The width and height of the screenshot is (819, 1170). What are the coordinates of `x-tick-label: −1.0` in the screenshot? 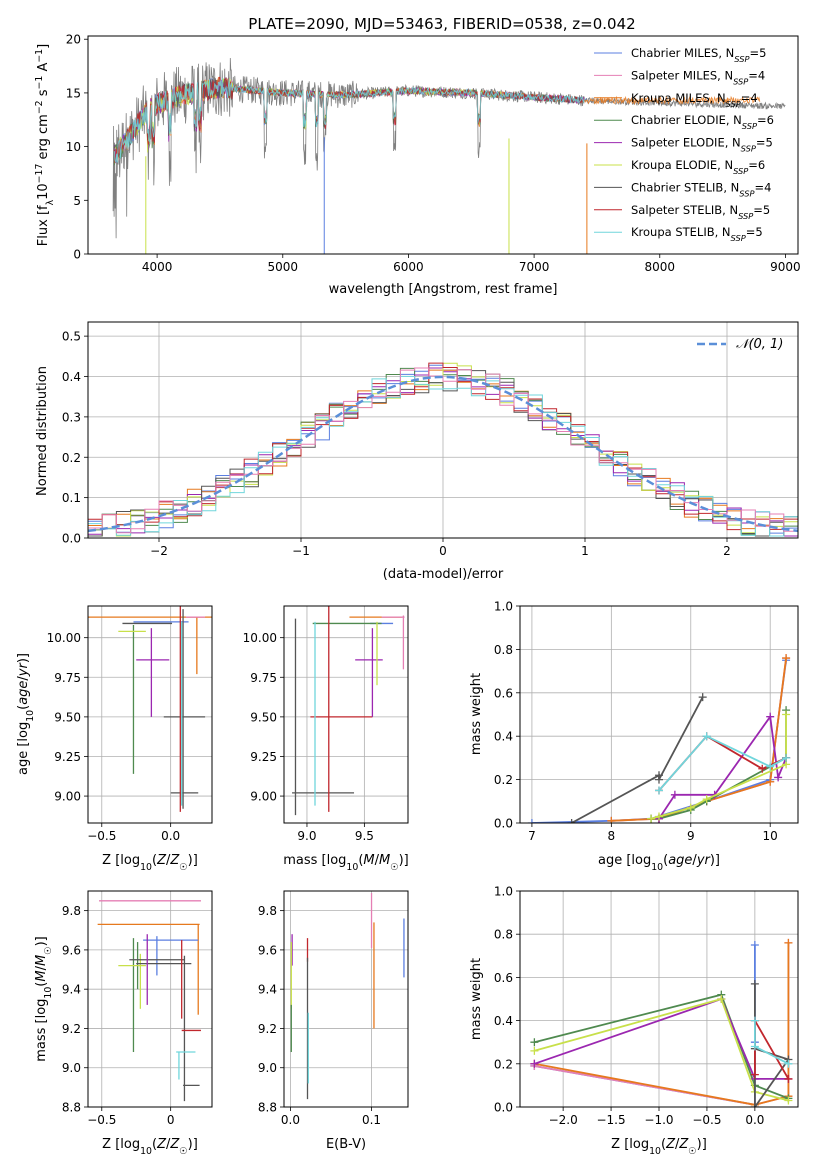 It's located at (658, 1120).